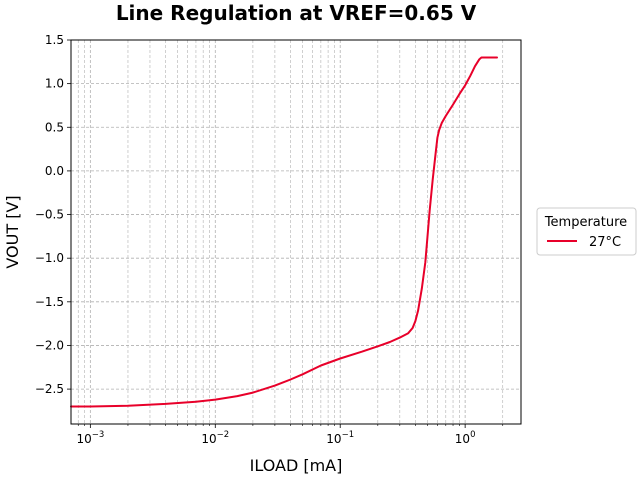 This screenshot has height=480, width=640. What do you see at coordinates (49, 215) in the screenshot?
I see `y-tick-label: −0.5` at bounding box center [49, 215].